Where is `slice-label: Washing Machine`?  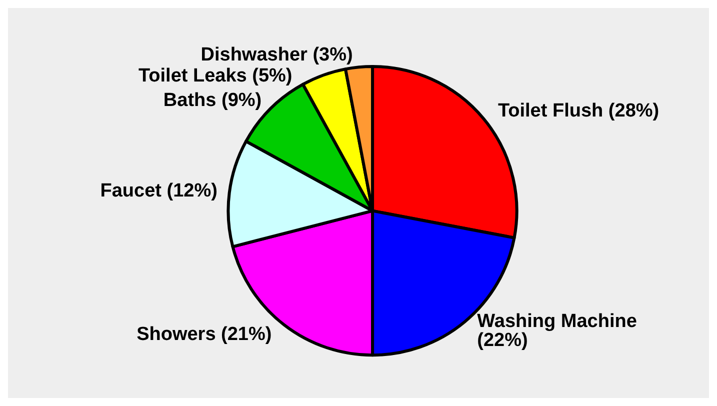
slice-label: Washing Machine is located at coordinates (559, 321).